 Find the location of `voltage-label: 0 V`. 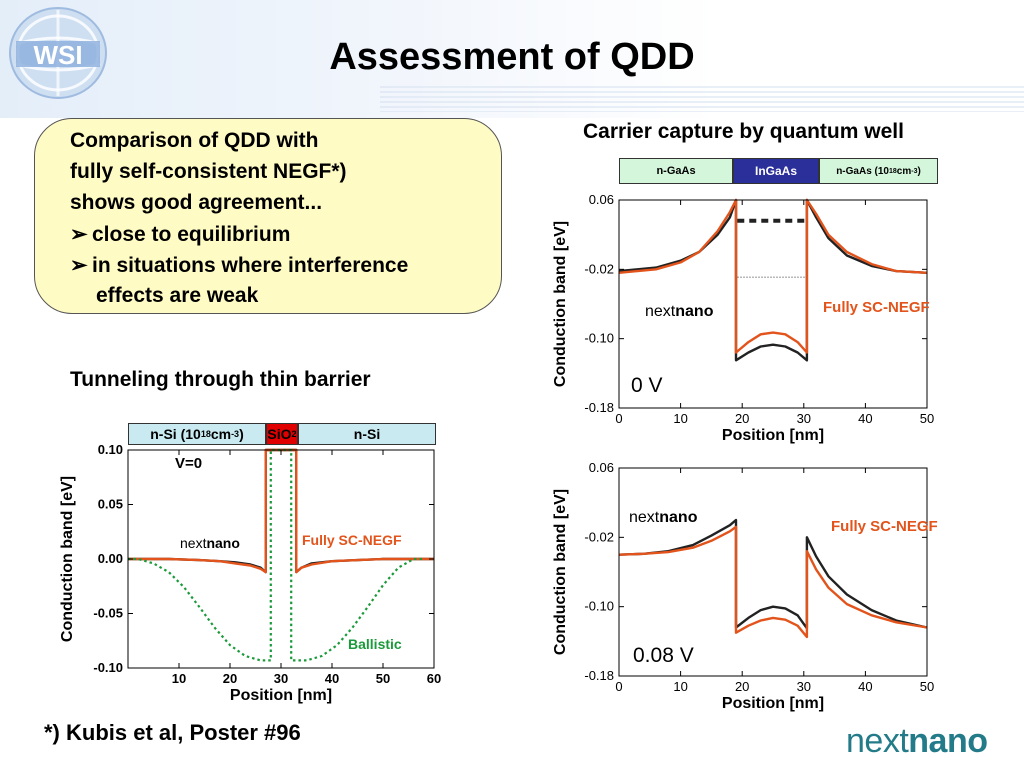

voltage-label: 0 V is located at coordinates (647, 385).